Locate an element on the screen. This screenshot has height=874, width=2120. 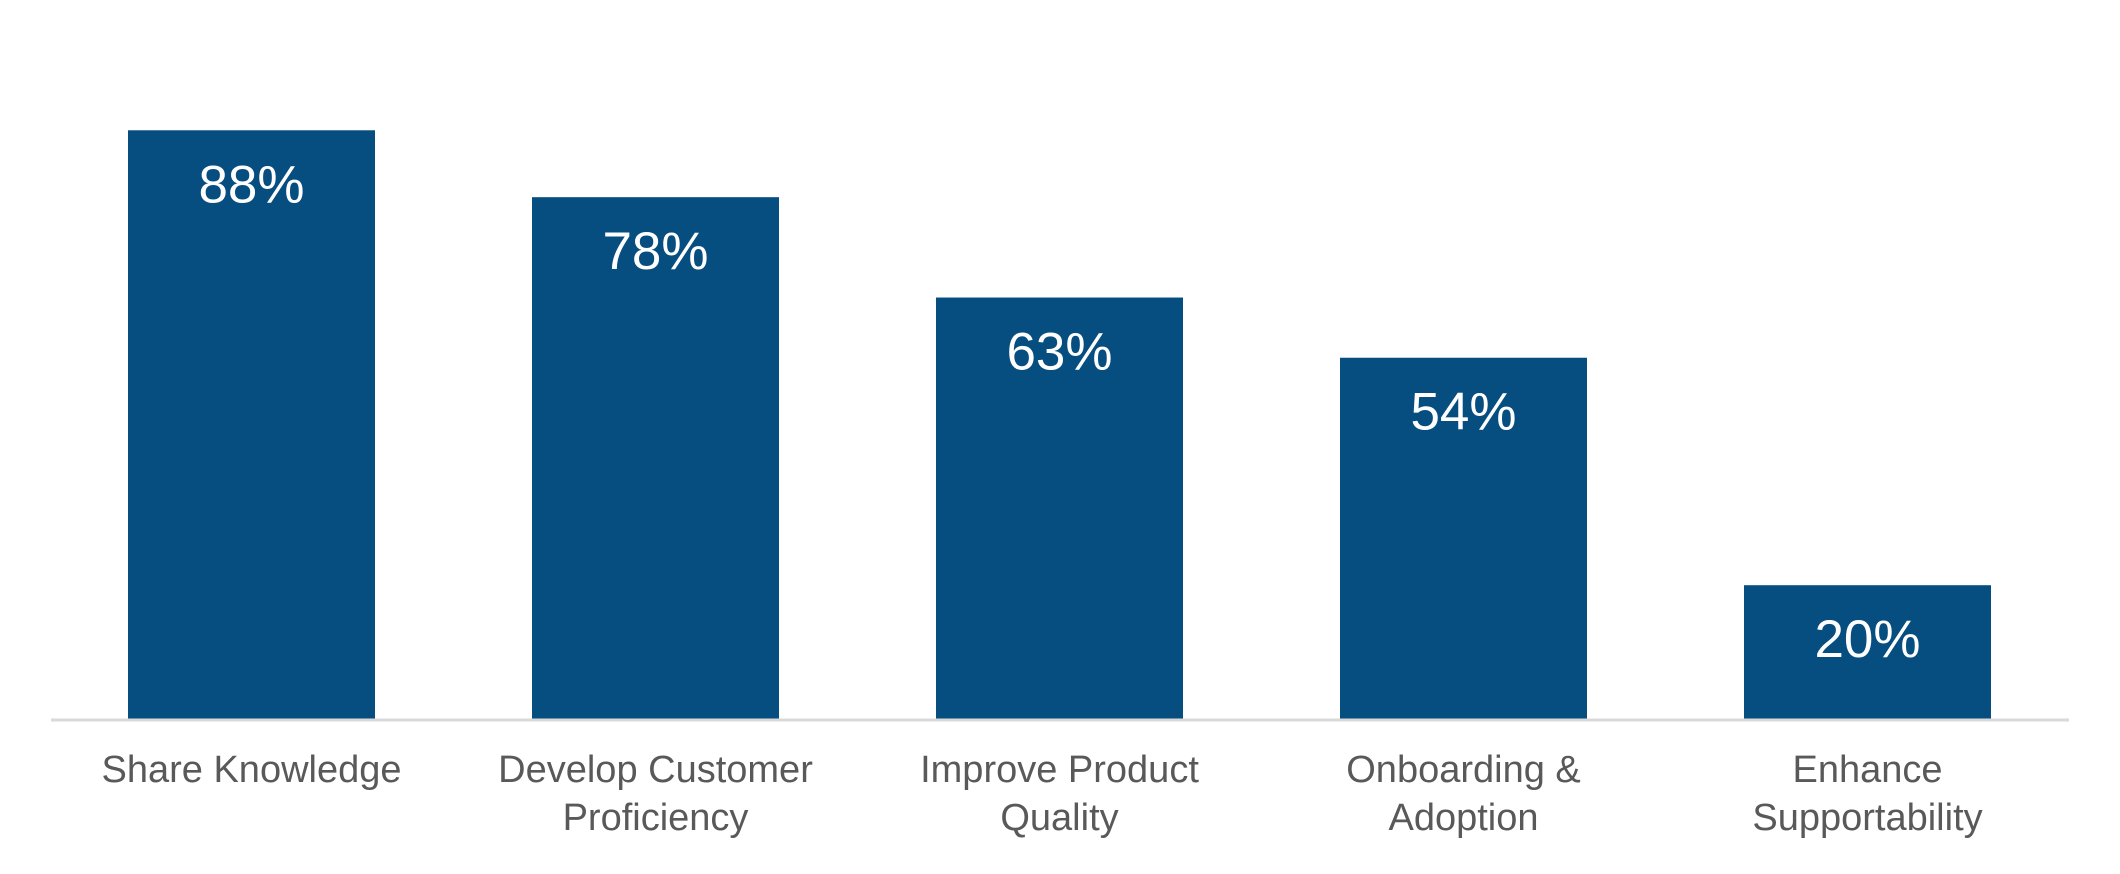
category-label-line: Quality is located at coordinates (1059, 818).